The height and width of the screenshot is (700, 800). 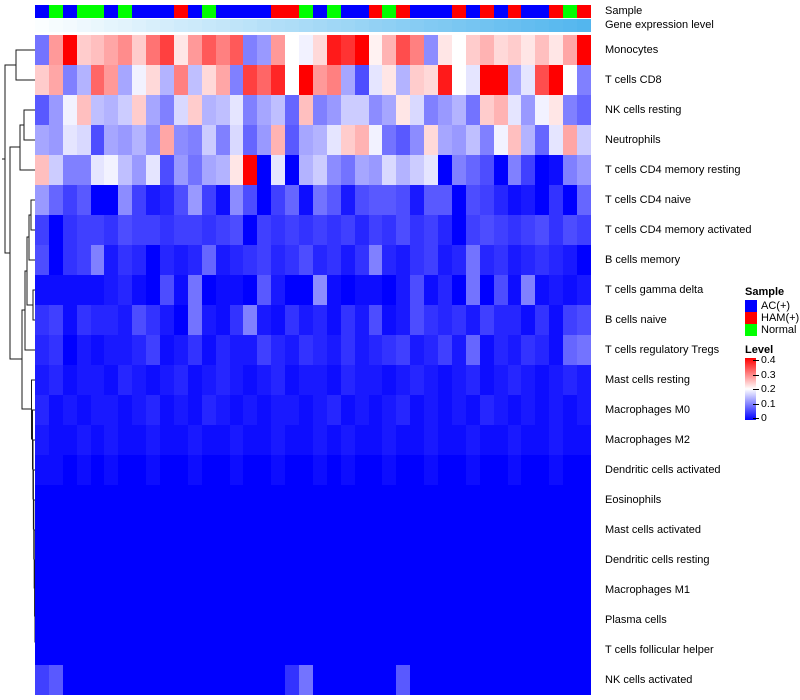 I want to click on row-label: Plasma cells, so click(x=636, y=620).